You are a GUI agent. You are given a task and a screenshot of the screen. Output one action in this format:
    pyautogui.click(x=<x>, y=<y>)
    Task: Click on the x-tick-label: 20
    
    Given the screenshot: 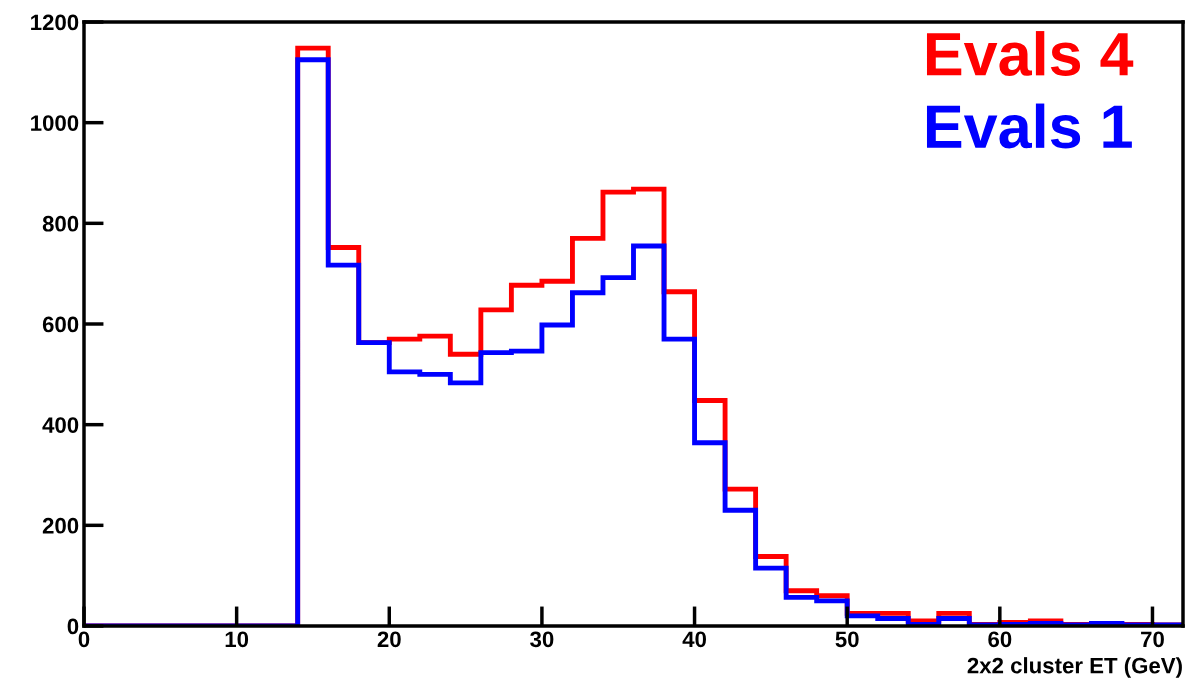 What is the action you would take?
    pyautogui.click(x=389, y=639)
    